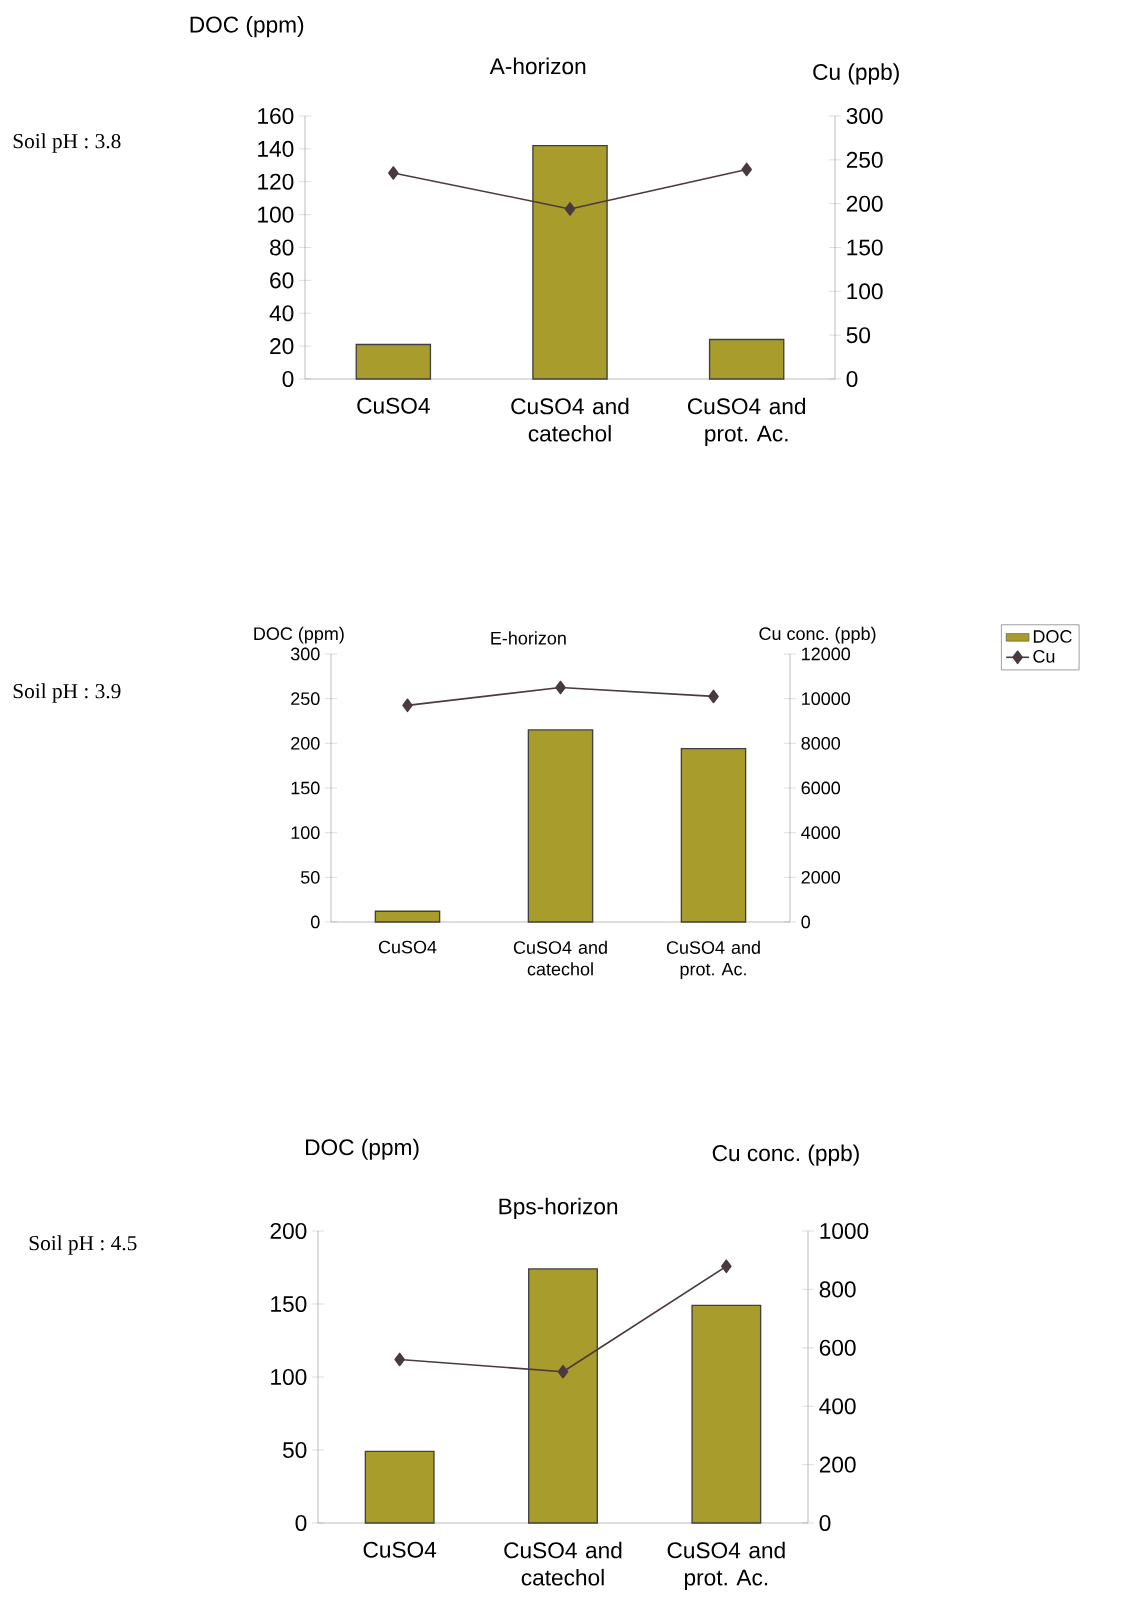 The height and width of the screenshot is (1609, 1141). What do you see at coordinates (305, 699) in the screenshot?
I see `y-tick-label: 250` at bounding box center [305, 699].